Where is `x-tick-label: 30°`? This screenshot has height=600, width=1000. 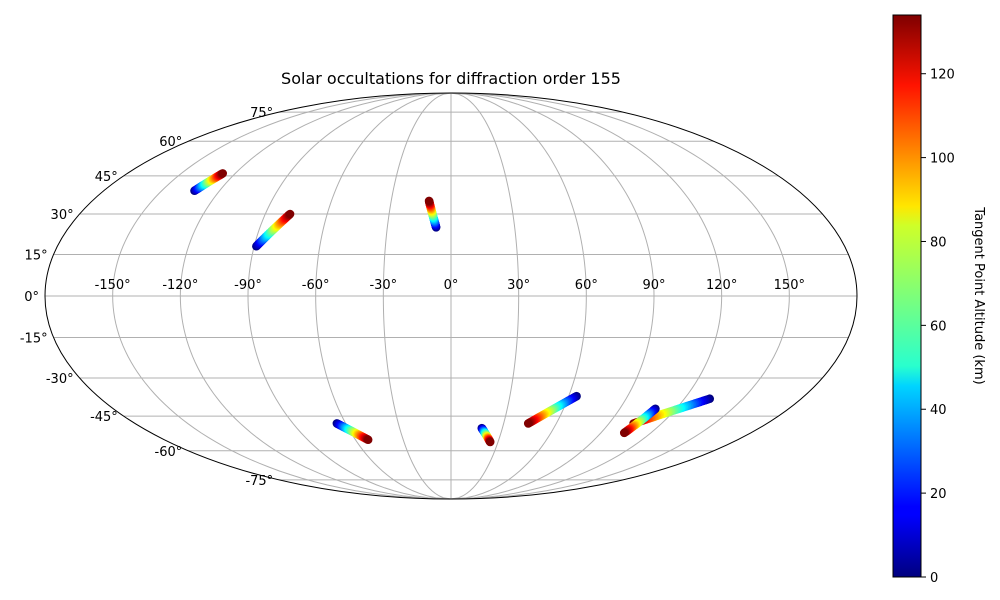 x-tick-label: 30° is located at coordinates (518, 285).